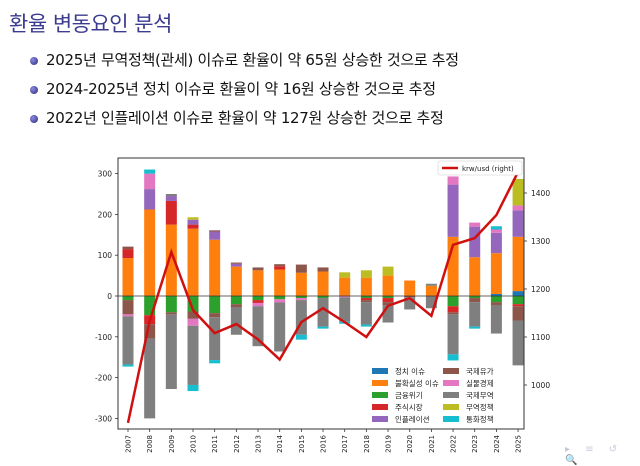 This screenshot has width=640, height=466. Describe the element at coordinates (129, 444) in the screenshot. I see `x-tick-label: 2007` at that location.